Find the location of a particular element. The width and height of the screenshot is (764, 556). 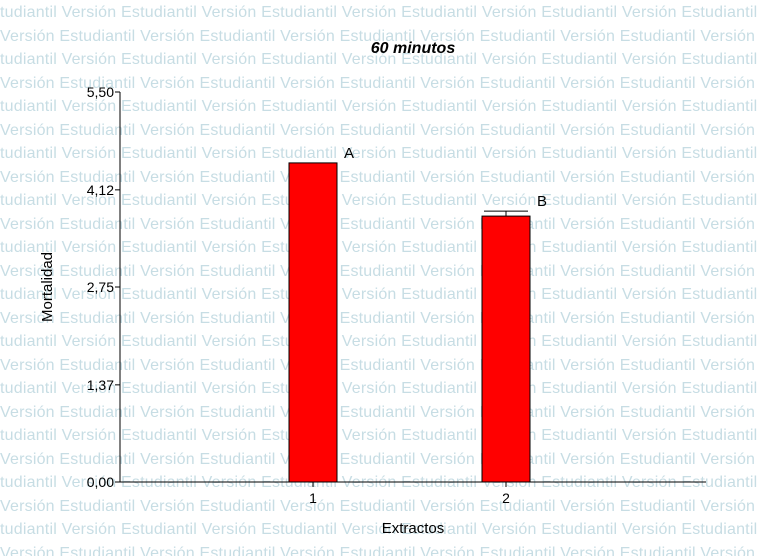

chart-title: 60 minutos is located at coordinates (413, 48).